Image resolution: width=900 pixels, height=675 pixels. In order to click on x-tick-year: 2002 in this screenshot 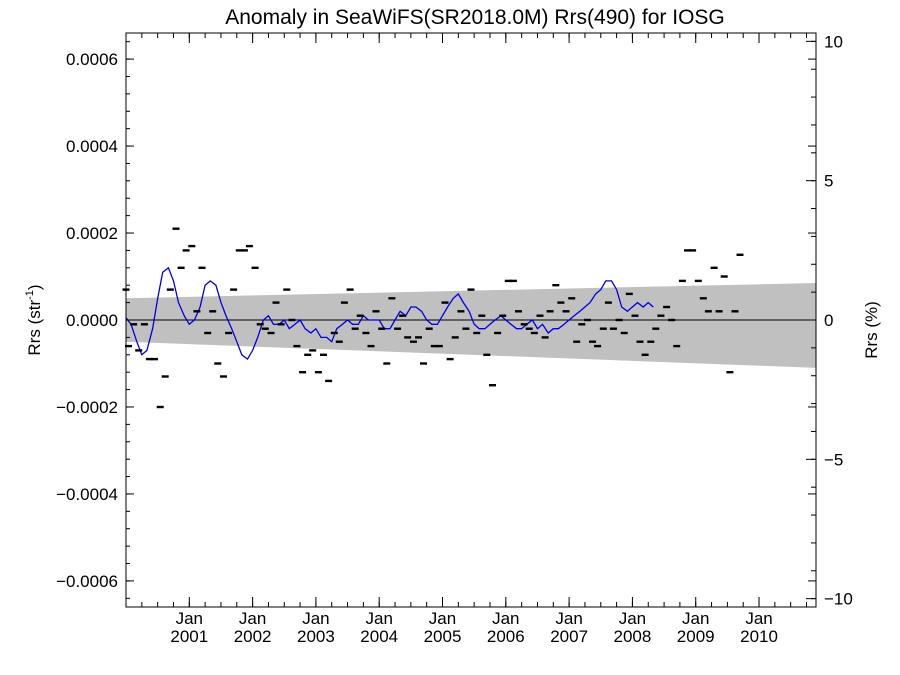, I will do `click(253, 636)`.